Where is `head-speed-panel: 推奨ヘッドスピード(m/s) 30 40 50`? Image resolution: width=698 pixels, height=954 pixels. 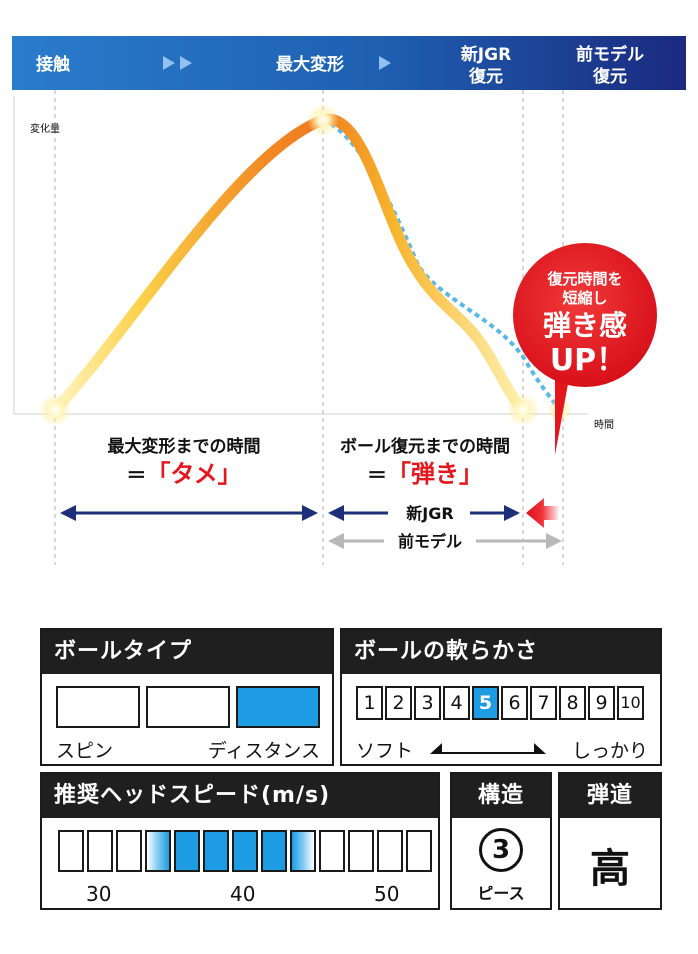
head-speed-panel: 推奨ヘッドスピード(m/s) 30 40 50 is located at coordinates (240, 841).